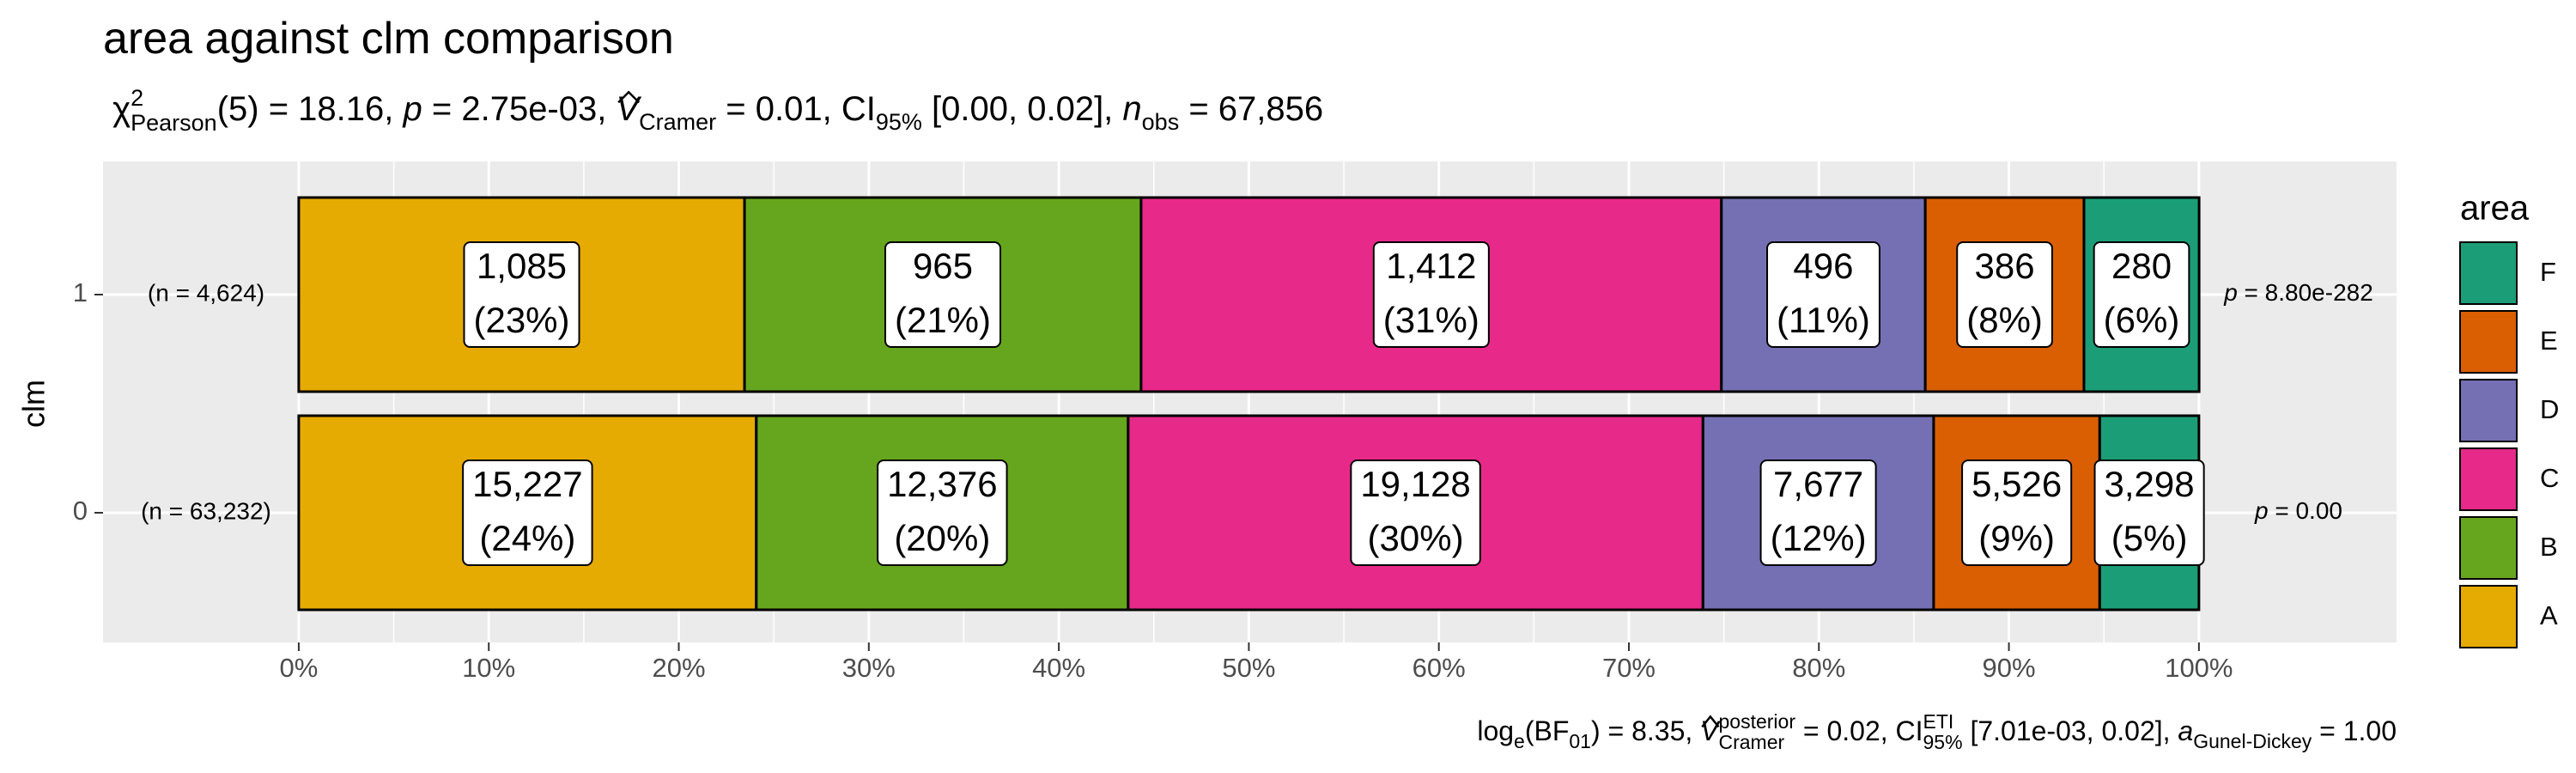 The image size is (2576, 773). Describe the element at coordinates (311, 109) in the screenshot. I see `subtitle-part: (5) = 18.16,` at that location.